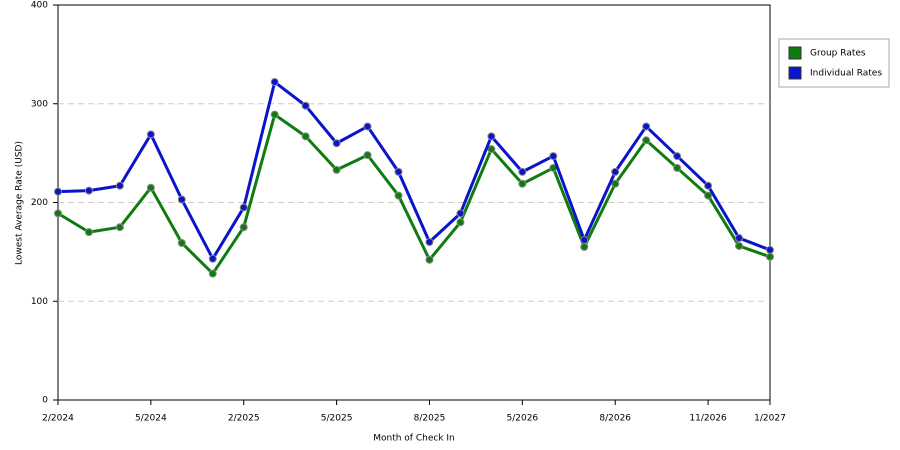 Image resolution: width=900 pixels, height=450 pixels. Describe the element at coordinates (834, 63) in the screenshot. I see `legend-box` at that location.